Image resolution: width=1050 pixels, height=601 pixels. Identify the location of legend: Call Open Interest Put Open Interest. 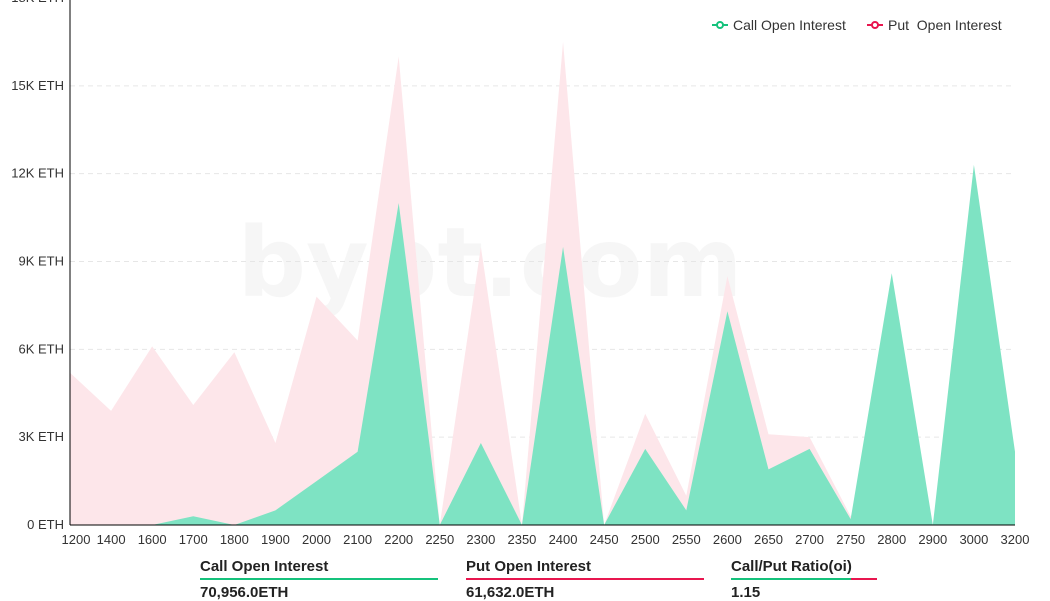
(857, 25).